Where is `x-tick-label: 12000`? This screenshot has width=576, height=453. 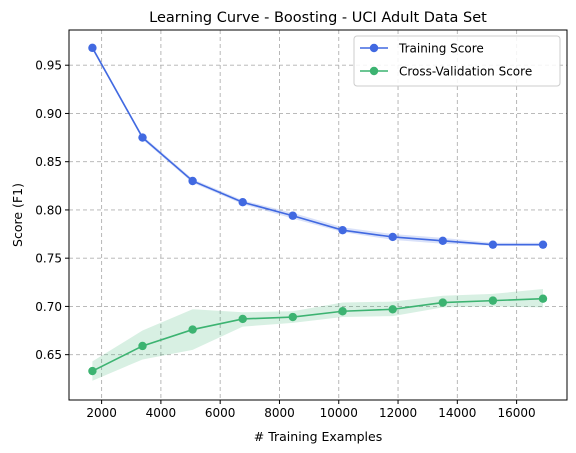
x-tick-label: 12000 is located at coordinates (398, 413).